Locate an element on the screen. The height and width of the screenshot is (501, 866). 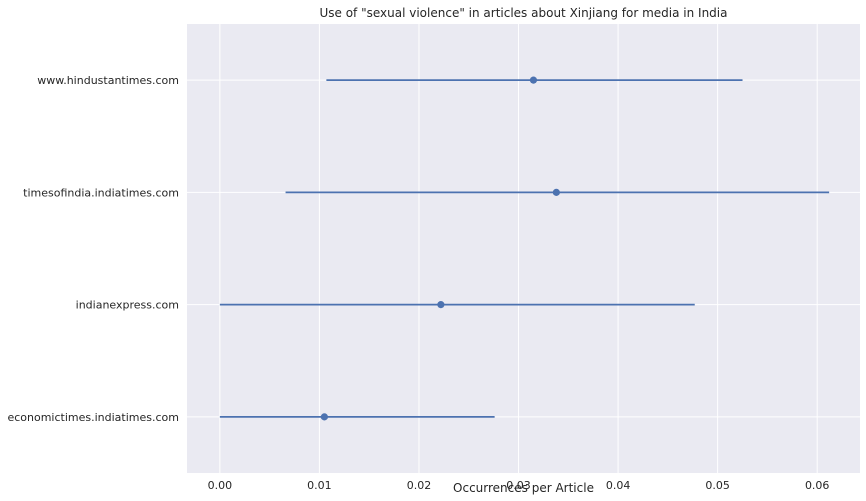
x-tick-label: 0.03 is located at coordinates (518, 485).